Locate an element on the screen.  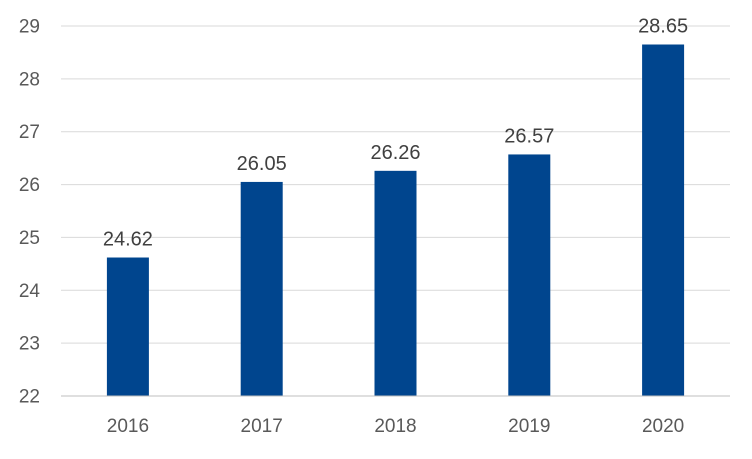
y-tick-label: 24 is located at coordinates (30, 291).